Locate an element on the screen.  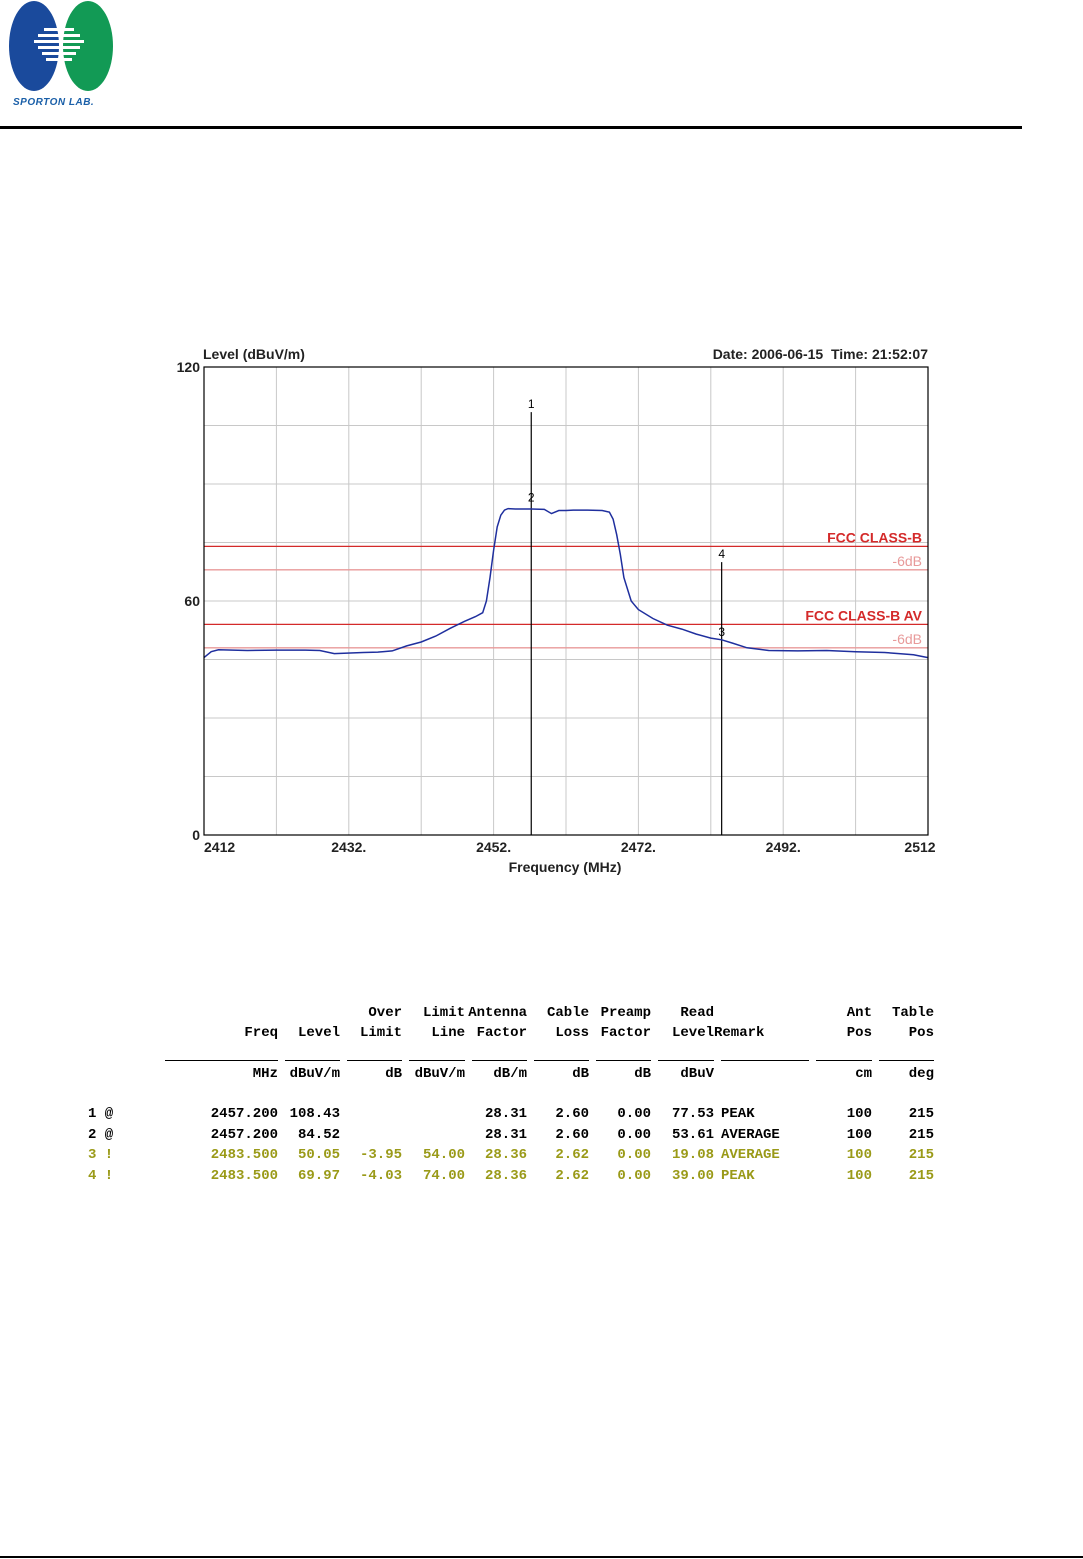
header-row-1: Over Limit Antenna Cable Preamp Read Ant Table is located at coordinates (511, 1010).